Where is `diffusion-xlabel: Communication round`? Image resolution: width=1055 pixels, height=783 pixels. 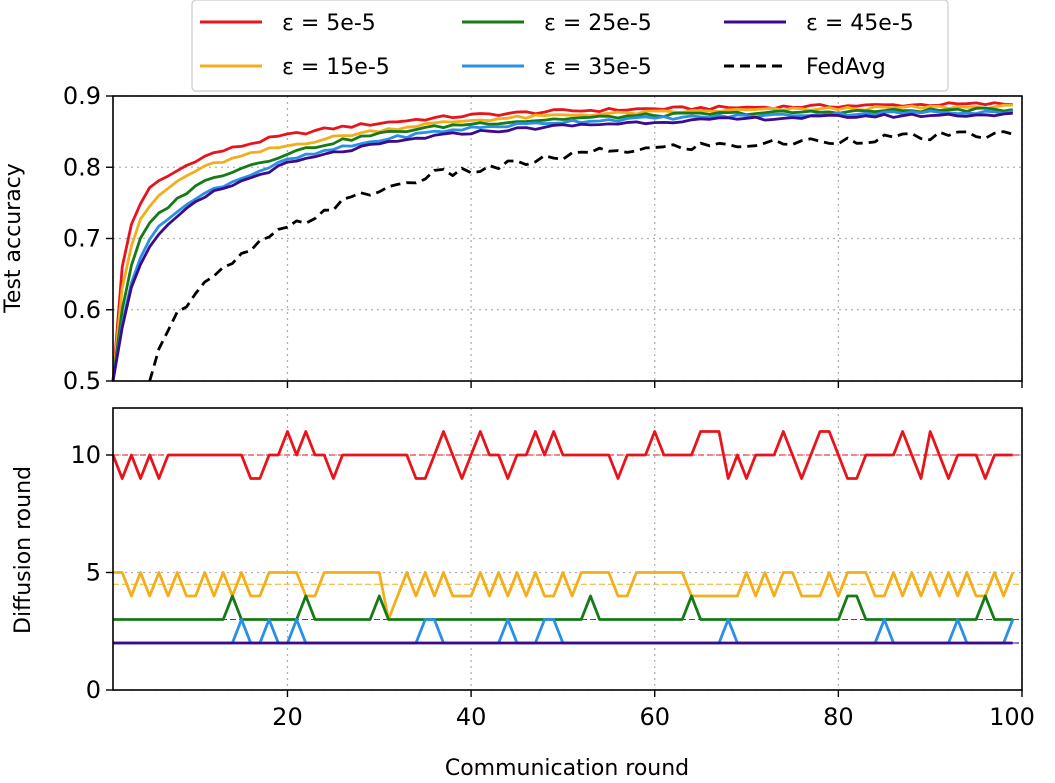 diffusion-xlabel: Communication round is located at coordinates (567, 768).